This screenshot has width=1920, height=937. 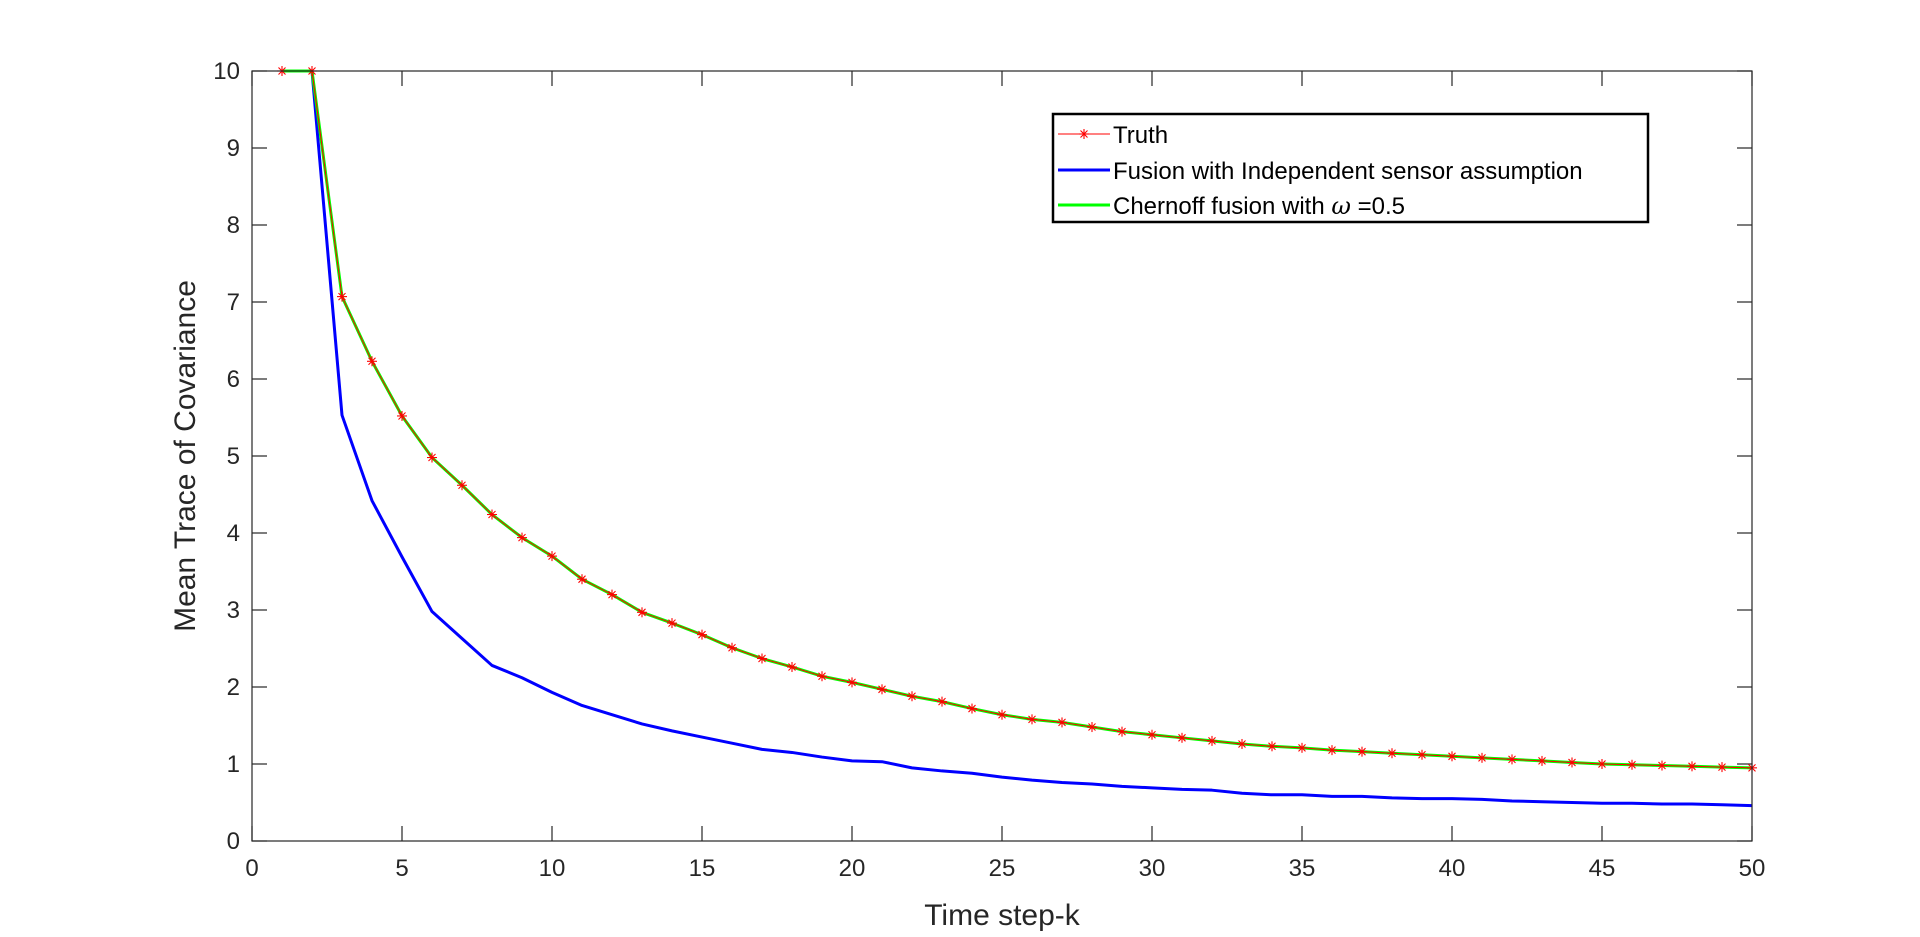 What do you see at coordinates (1152, 868) in the screenshot?
I see `x-tick-label: 30` at bounding box center [1152, 868].